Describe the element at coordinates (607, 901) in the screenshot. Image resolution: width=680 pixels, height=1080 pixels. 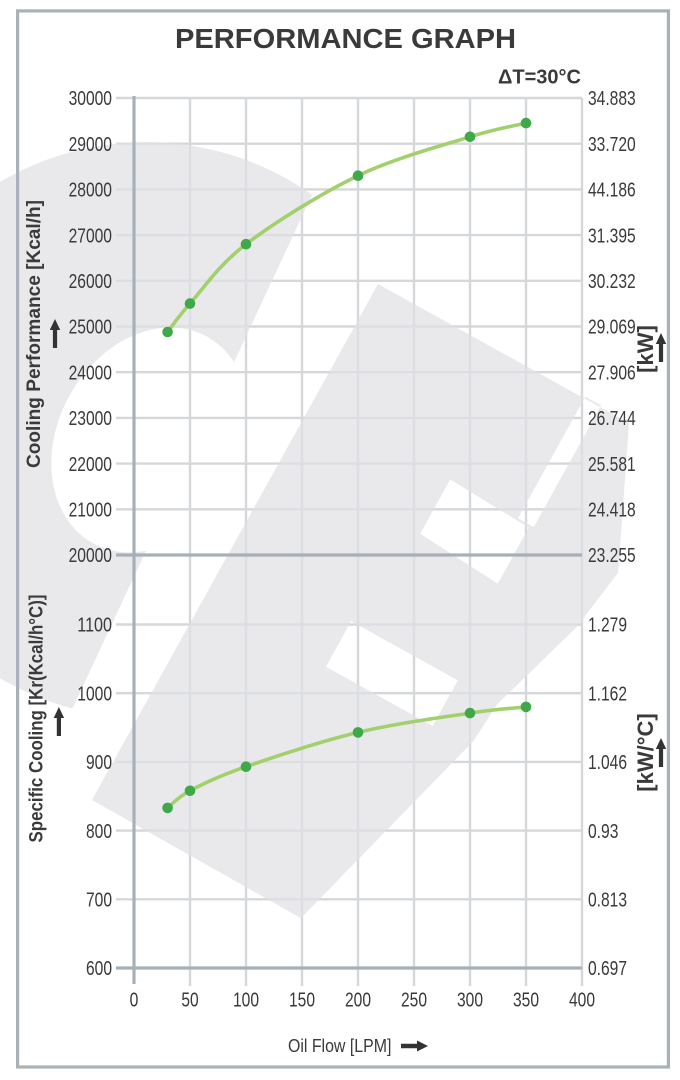
I see `svg-text: 0.813` at that location.